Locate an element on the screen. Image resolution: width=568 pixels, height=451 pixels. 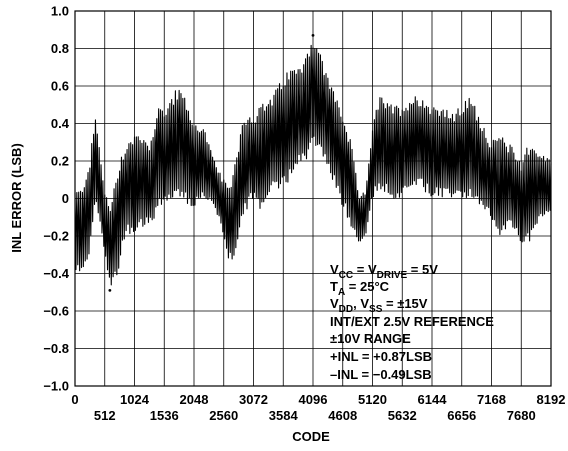
x-tick-label: 6144 is located at coordinates (433, 399).